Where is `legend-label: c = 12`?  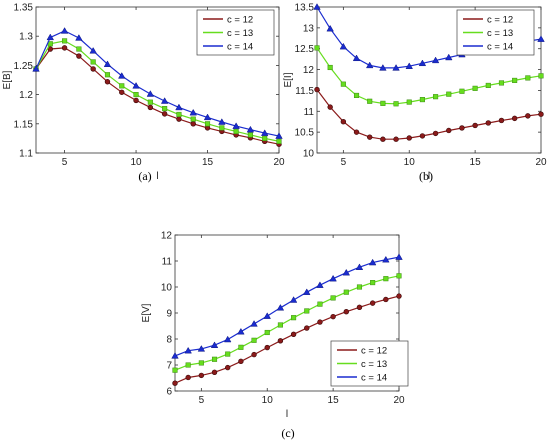 legend-label: c = 12 is located at coordinates (240, 20).